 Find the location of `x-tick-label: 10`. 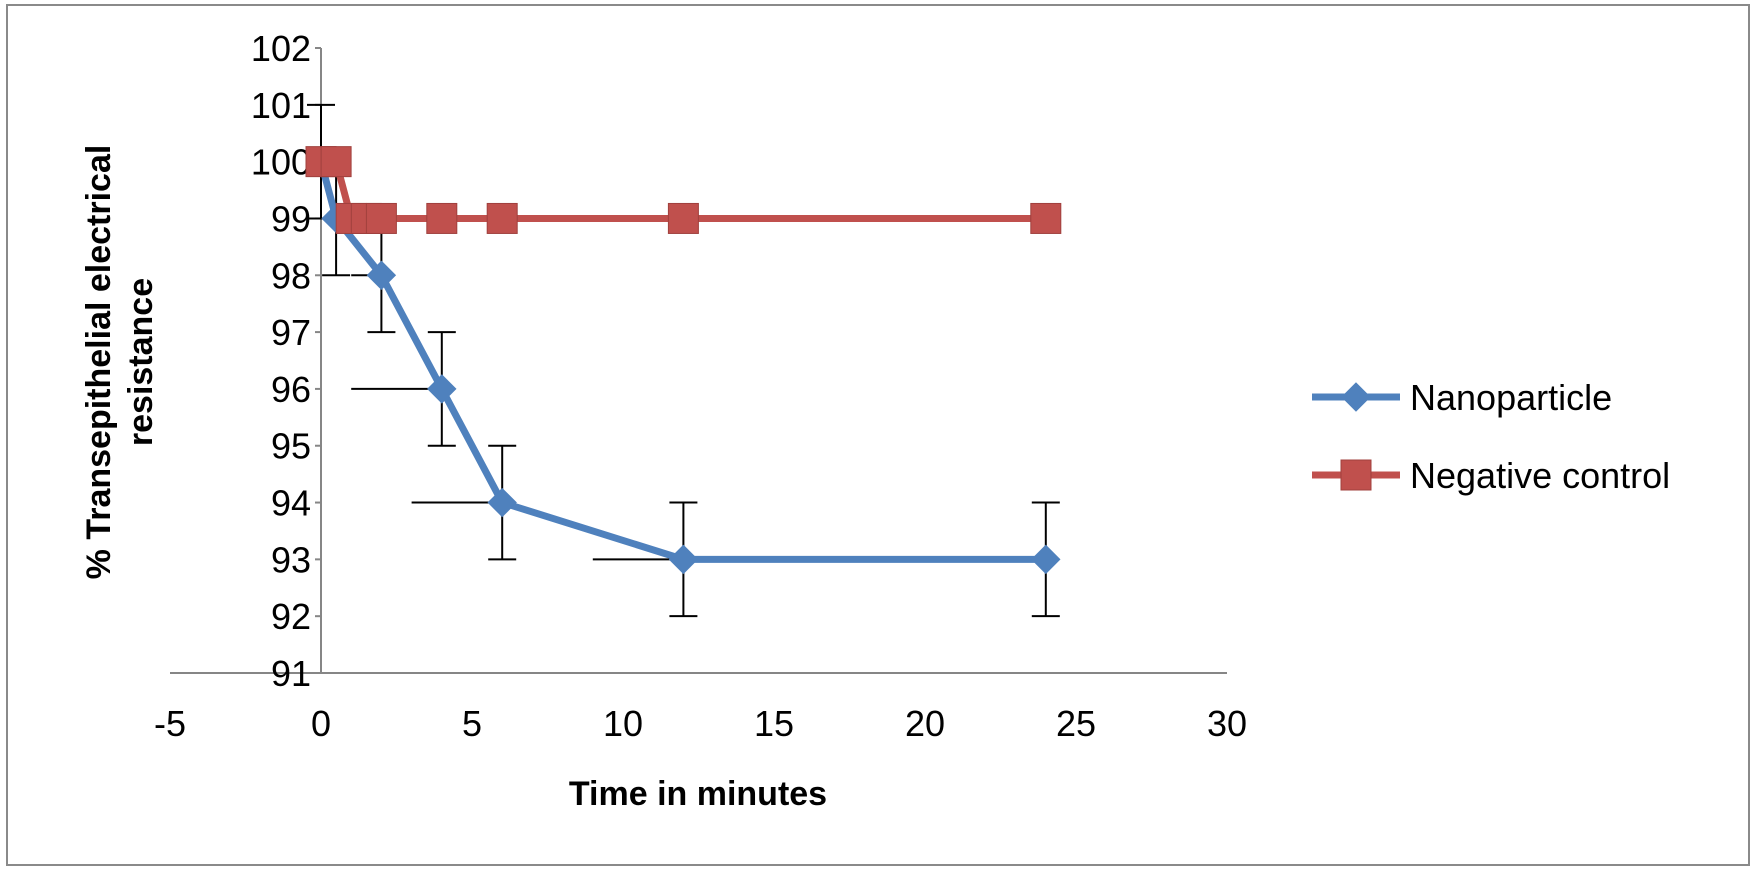

x-tick-label: 10 is located at coordinates (623, 723).